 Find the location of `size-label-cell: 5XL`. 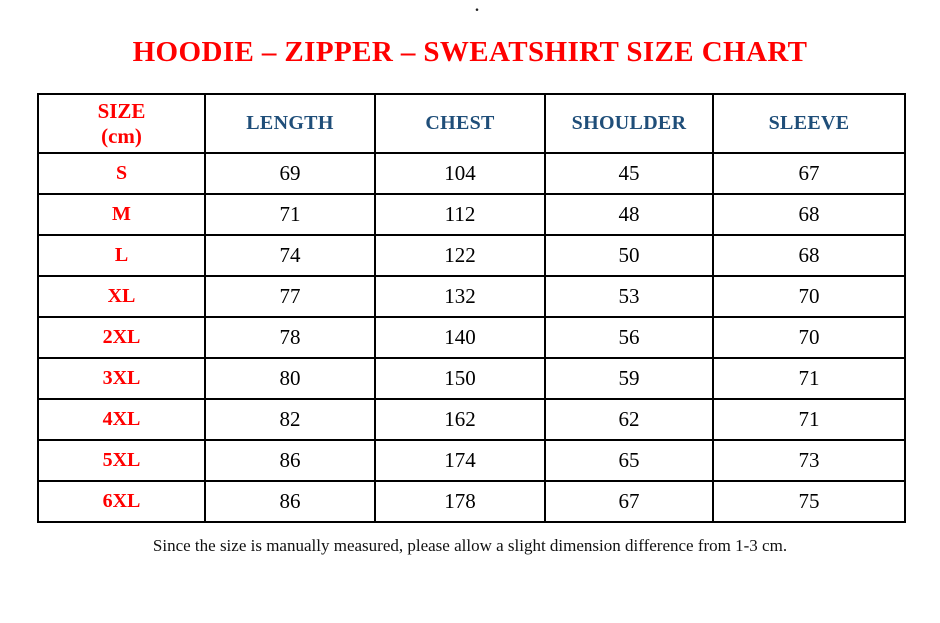

size-label-cell: 5XL is located at coordinates (121, 460).